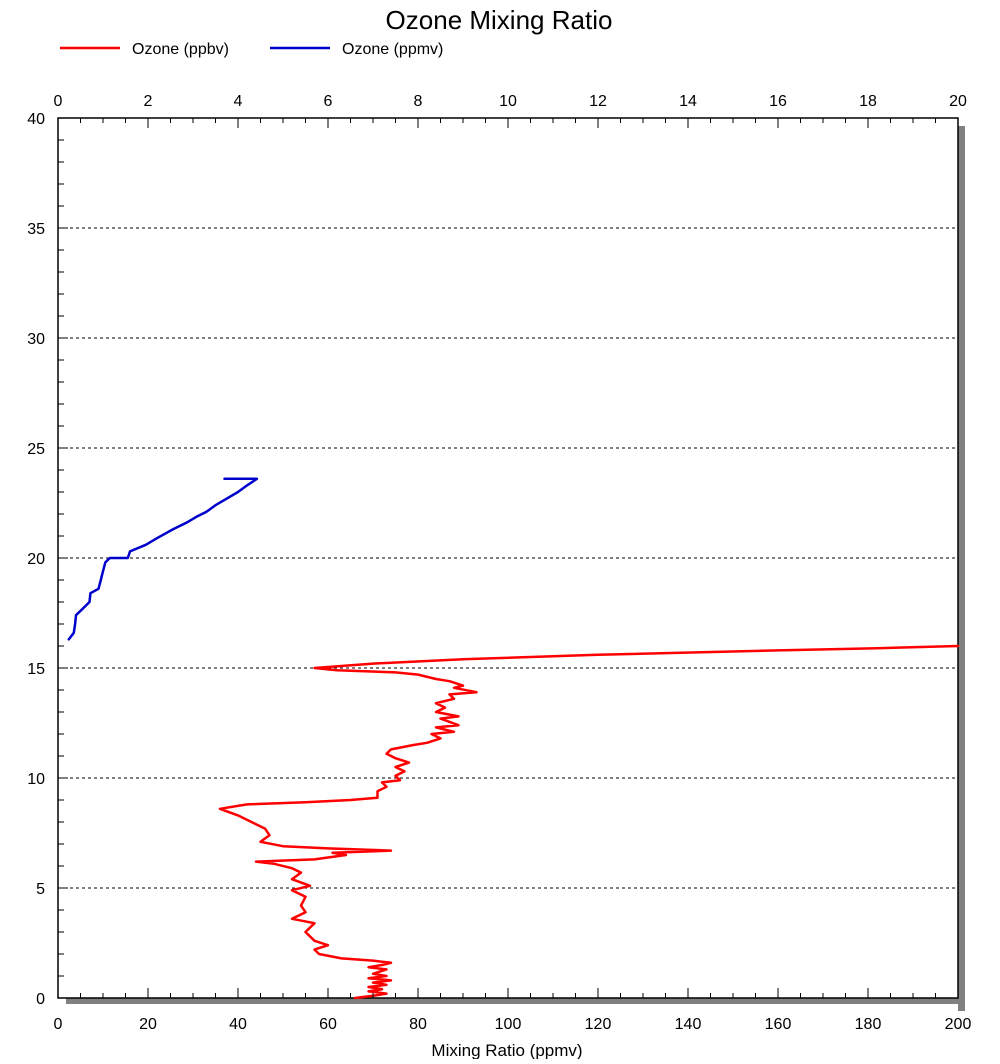  What do you see at coordinates (392, 49) in the screenshot?
I see `legend-label-1: Ozone (ppmv)` at bounding box center [392, 49].